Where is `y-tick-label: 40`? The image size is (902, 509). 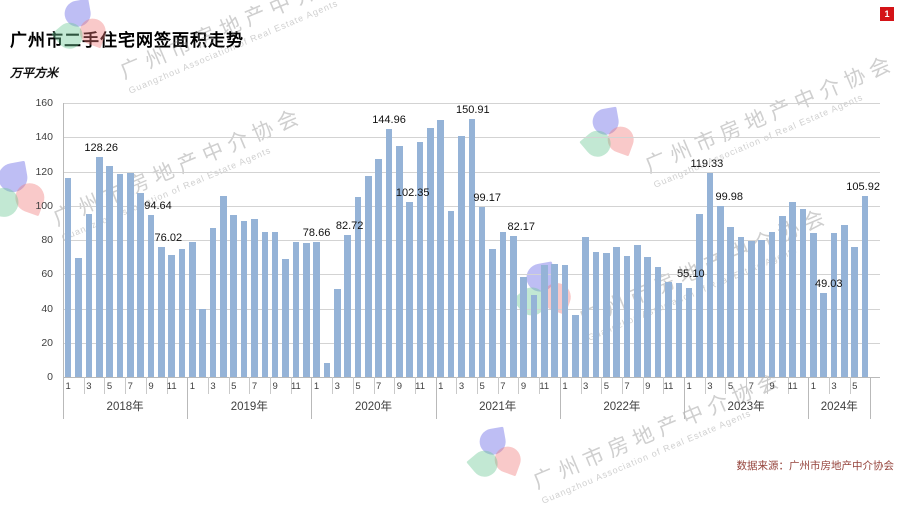
y-tick-label: 40 is located at coordinates (47, 308).